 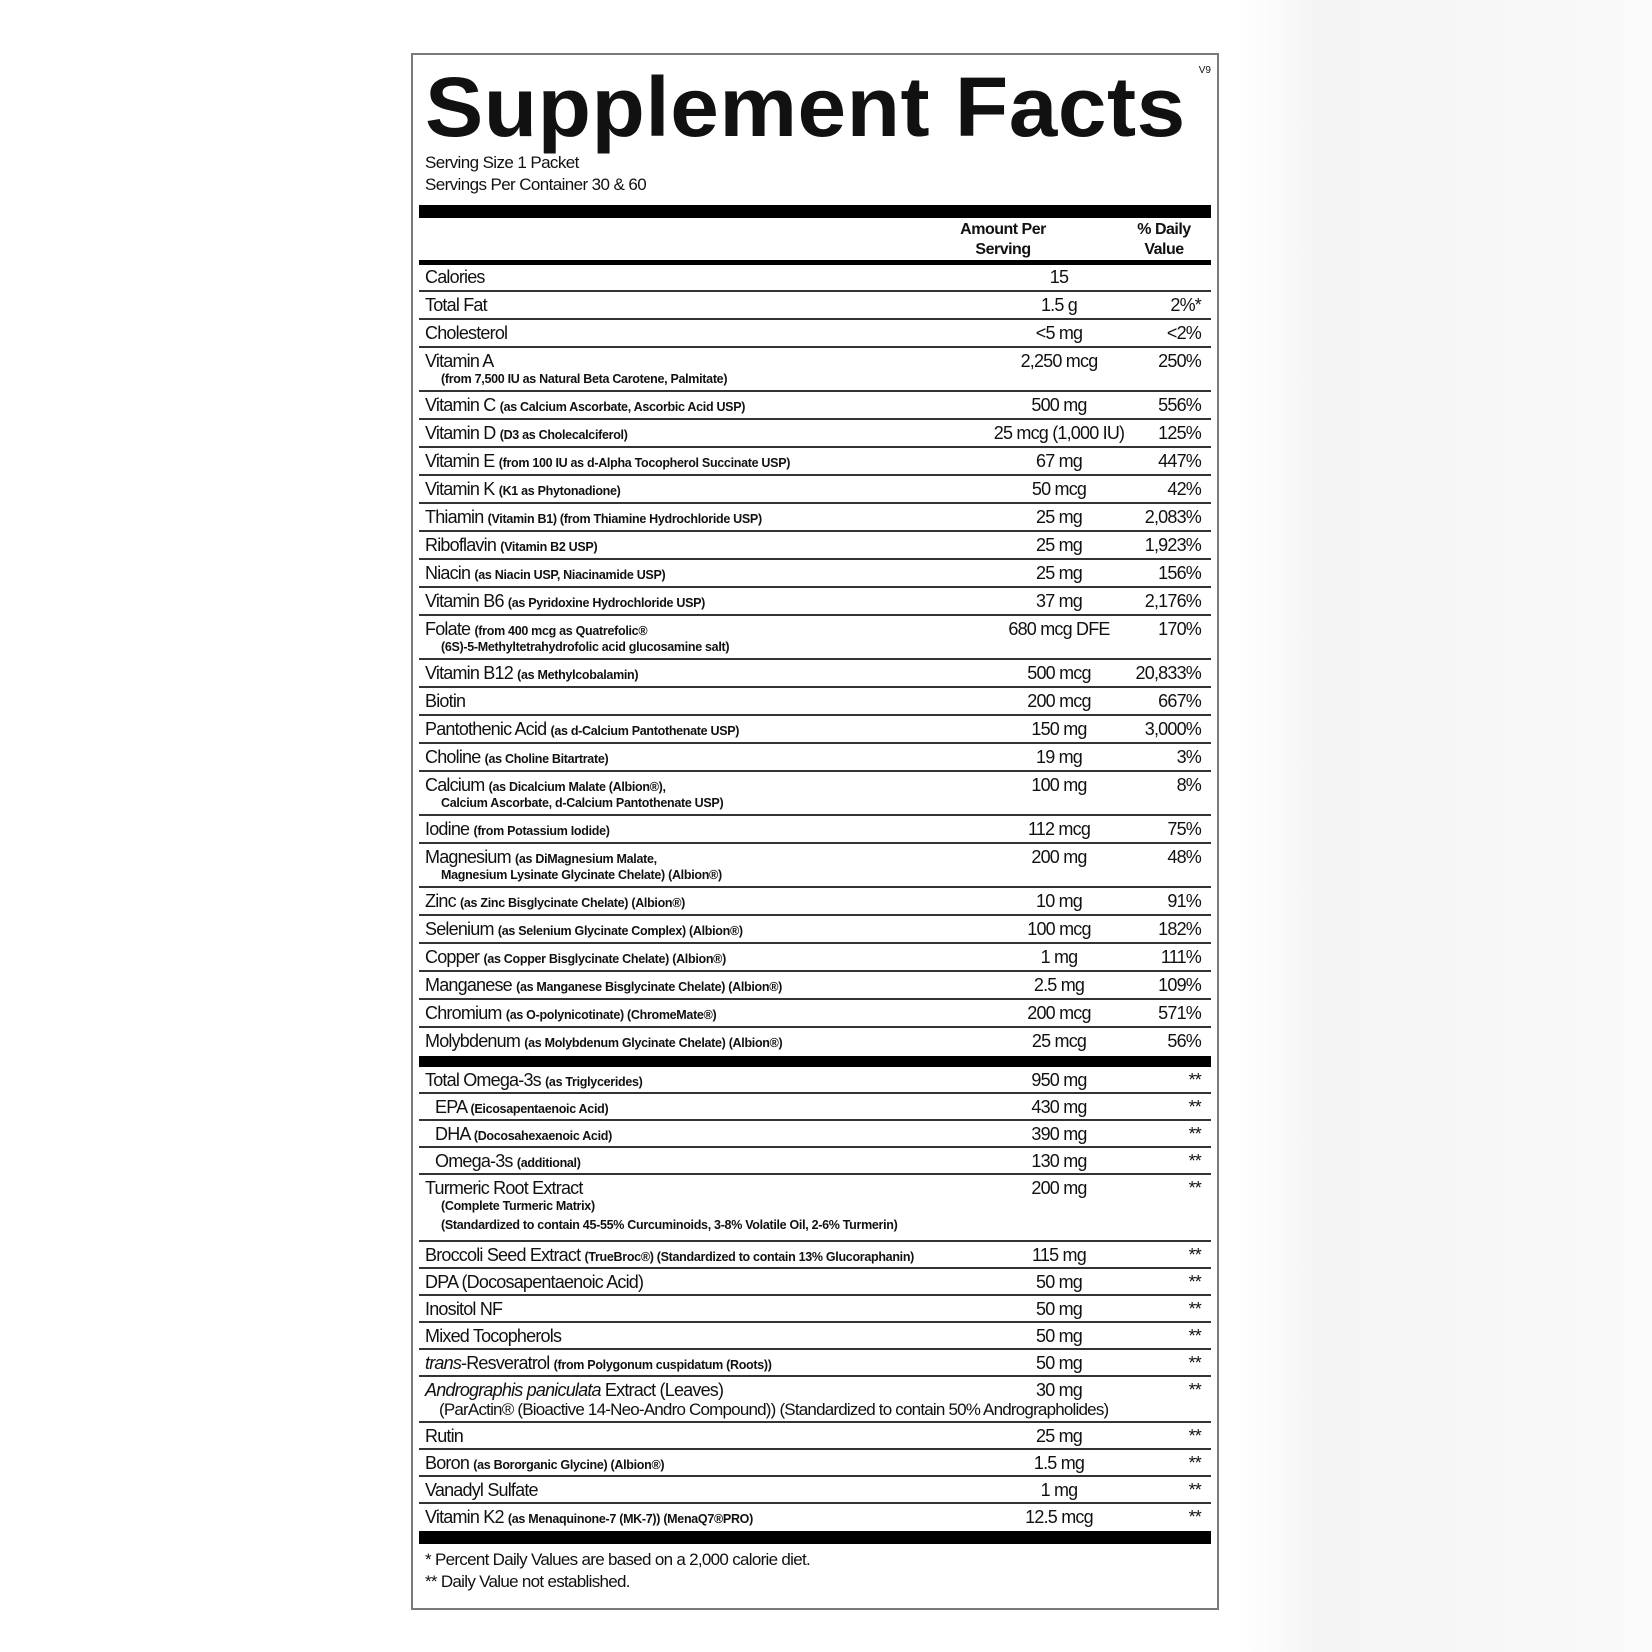 I want to click on nutrient-name-text: Chromium, so click(x=463, y=1013).